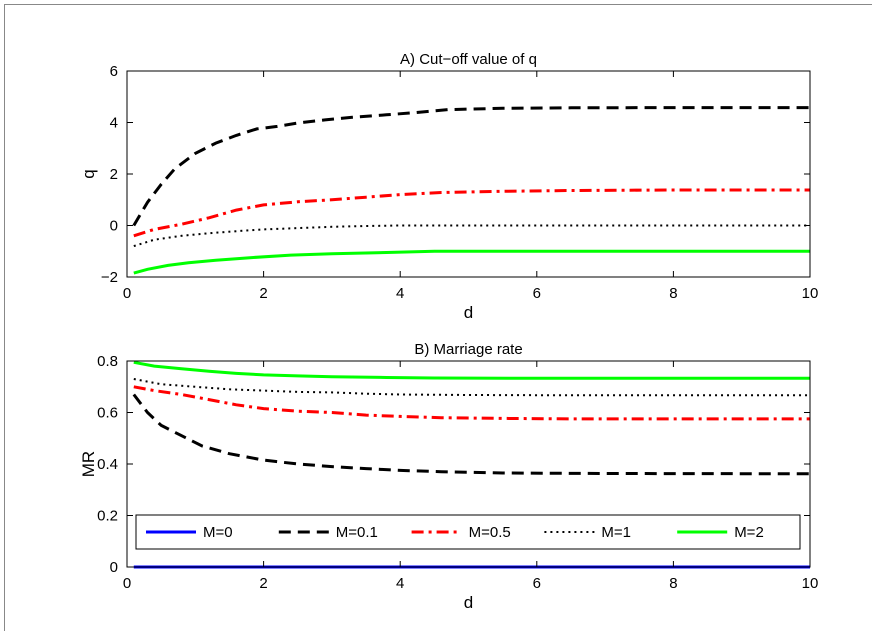 This screenshot has height=635, width=876. I want to click on chart-title: A) Cut−off value of q, so click(468, 59).